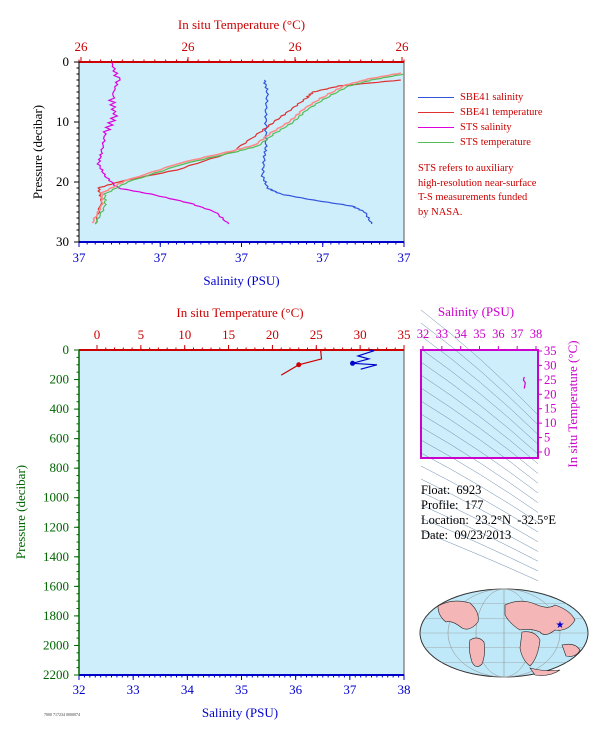 The height and width of the screenshot is (741, 601). What do you see at coordinates (498, 334) in the screenshot?
I see `ts-sal-tick-label: 36` at bounding box center [498, 334].